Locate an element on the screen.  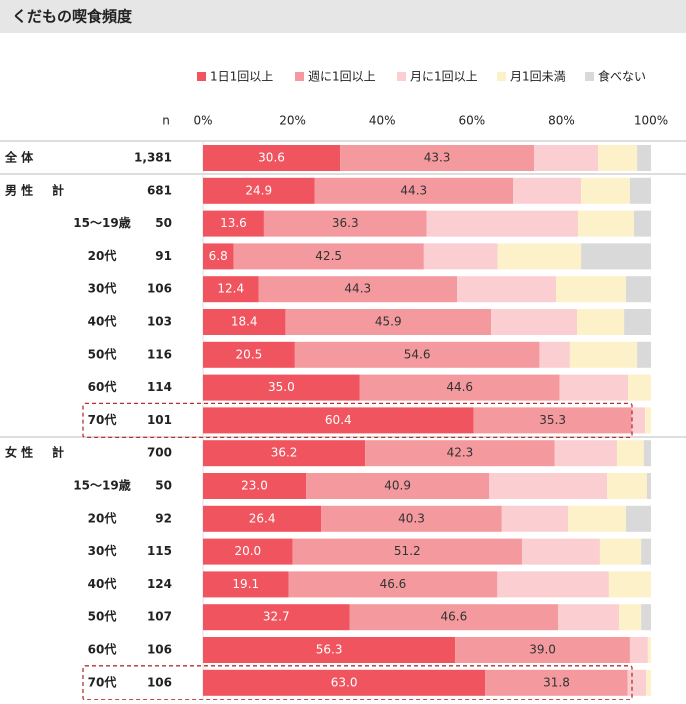
value-label: 19.1 is located at coordinates (245, 584).